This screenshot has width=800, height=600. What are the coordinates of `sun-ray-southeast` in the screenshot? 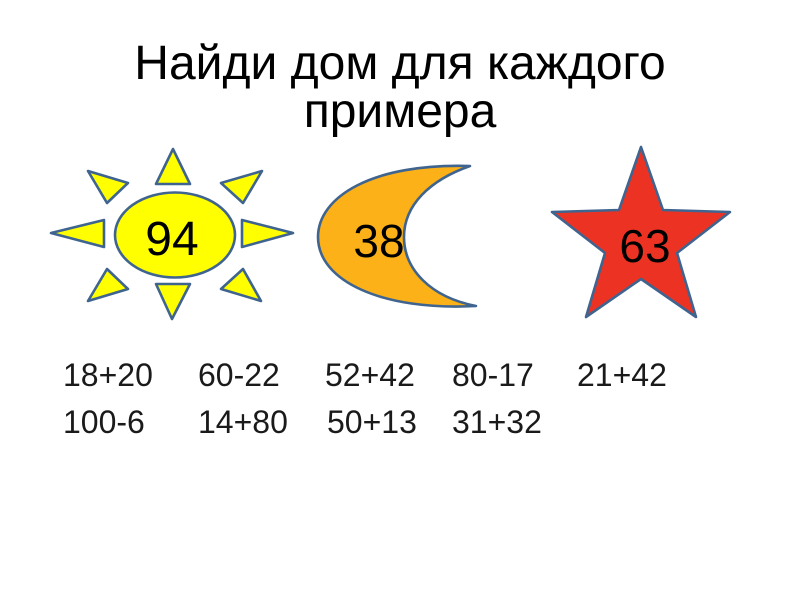 It's located at (241, 285).